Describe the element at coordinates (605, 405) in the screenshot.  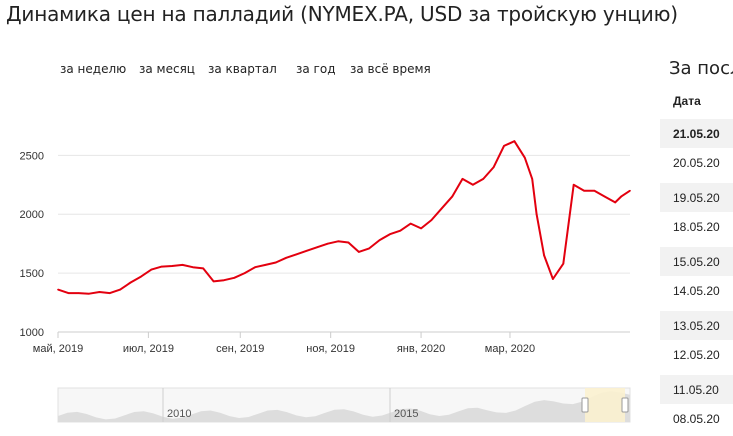
I see `navigator-selection` at that location.